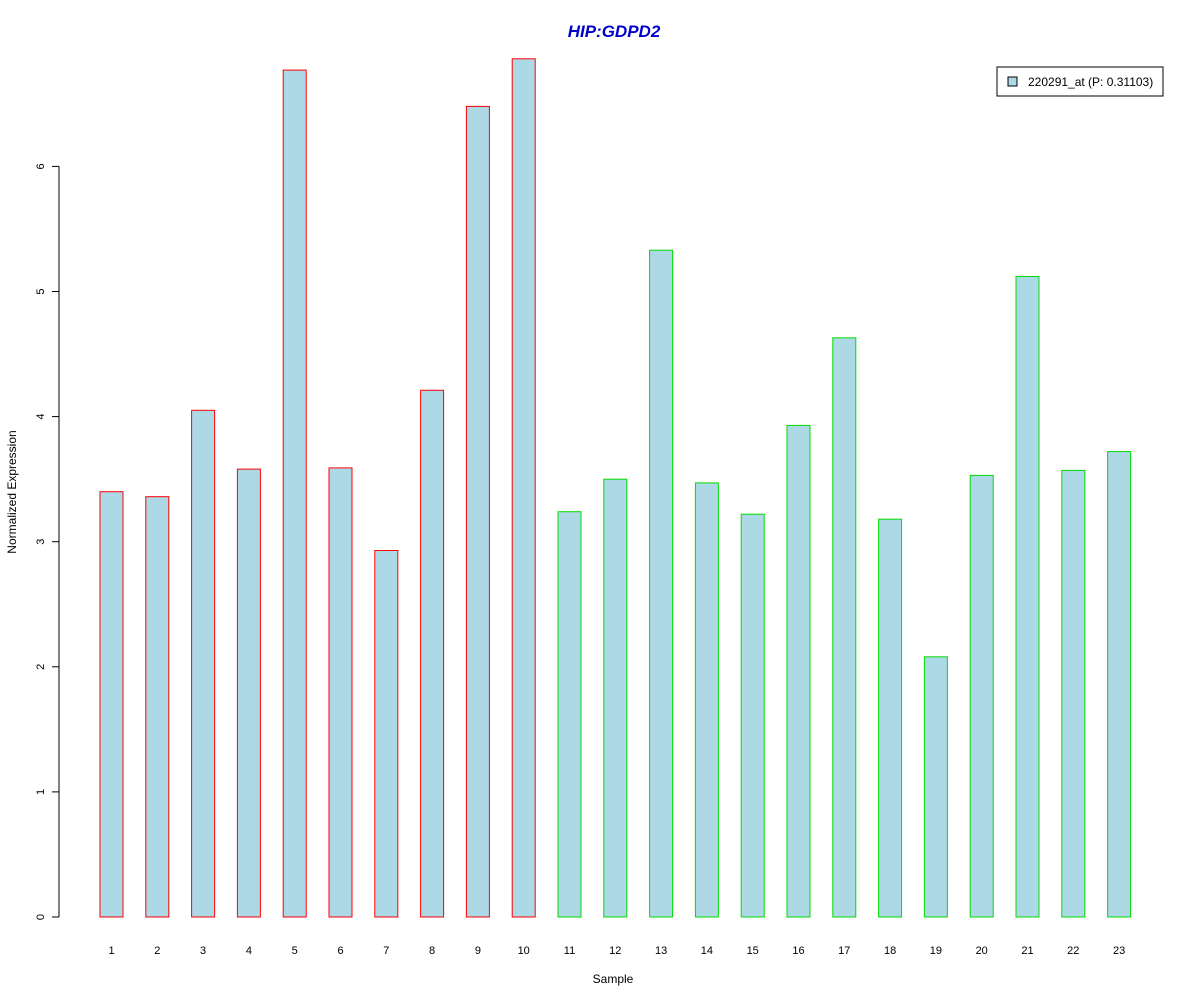 The image size is (1200, 1000). What do you see at coordinates (707, 951) in the screenshot?
I see `x-tick-label: 14` at bounding box center [707, 951].